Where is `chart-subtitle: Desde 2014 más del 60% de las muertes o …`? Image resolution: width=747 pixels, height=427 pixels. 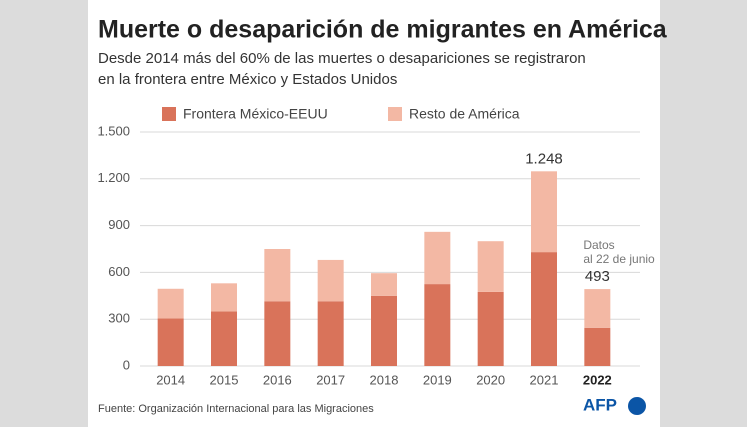 chart-subtitle: Desde 2014 más del 60% de las muertes o … is located at coordinates (342, 58).